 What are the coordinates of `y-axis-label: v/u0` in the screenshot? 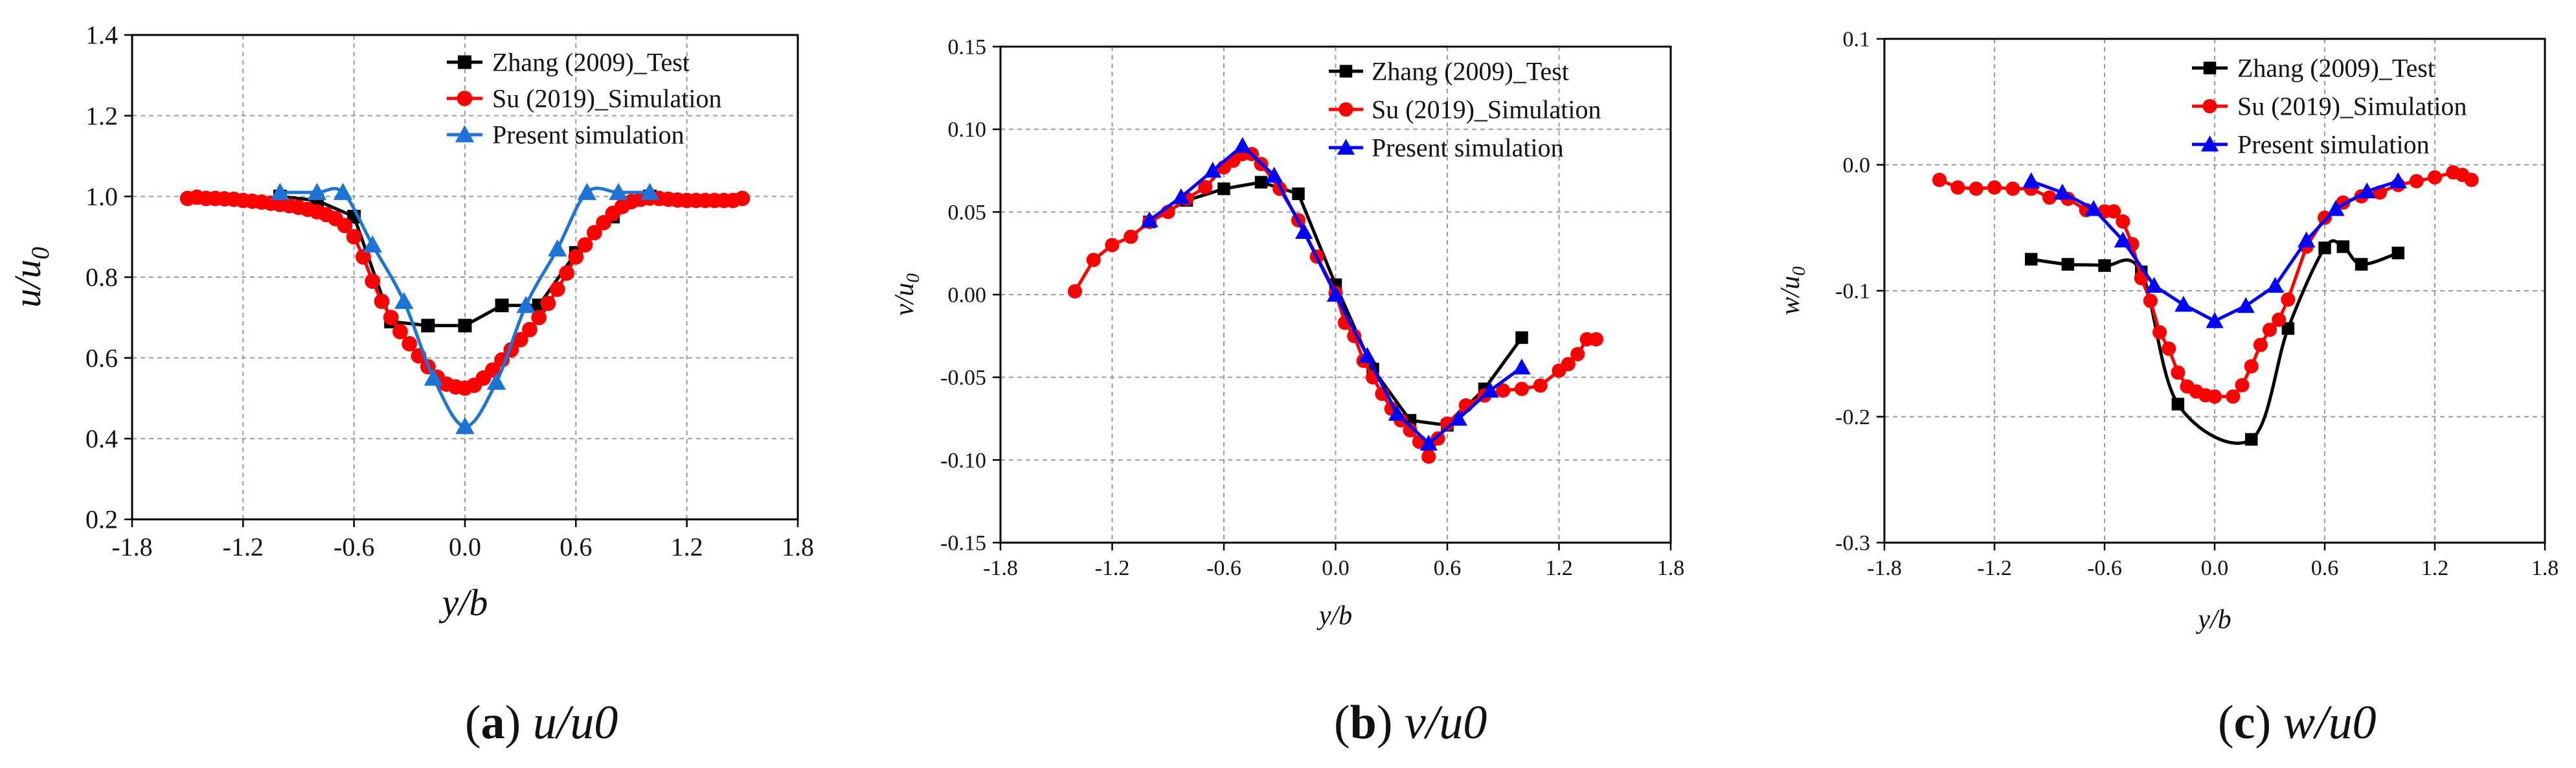 It's located at (907, 294).